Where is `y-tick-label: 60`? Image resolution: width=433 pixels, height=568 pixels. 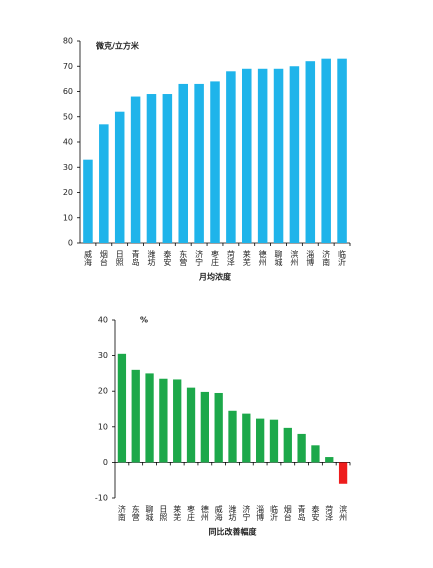 y-tick-label: 60 is located at coordinates (68, 91).